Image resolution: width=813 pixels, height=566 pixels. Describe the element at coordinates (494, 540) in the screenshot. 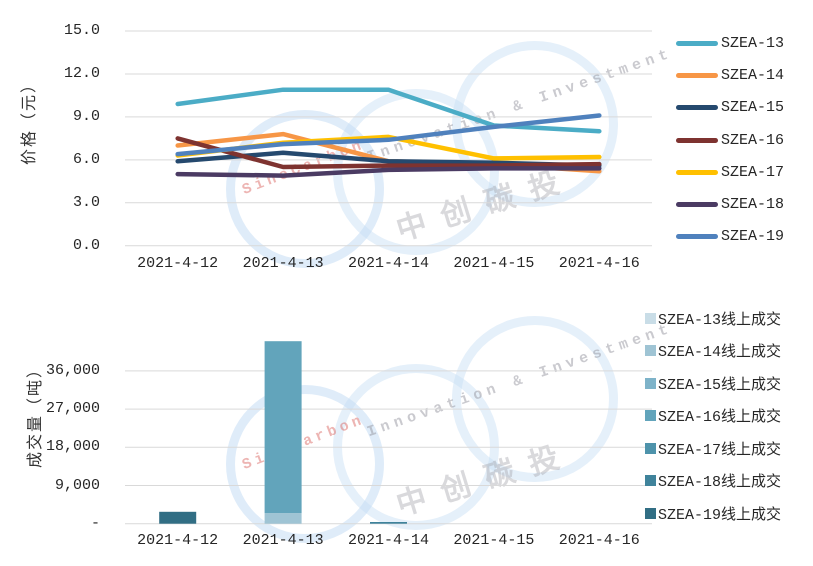

I see `volume-x-tick: 2021-4-15` at that location.